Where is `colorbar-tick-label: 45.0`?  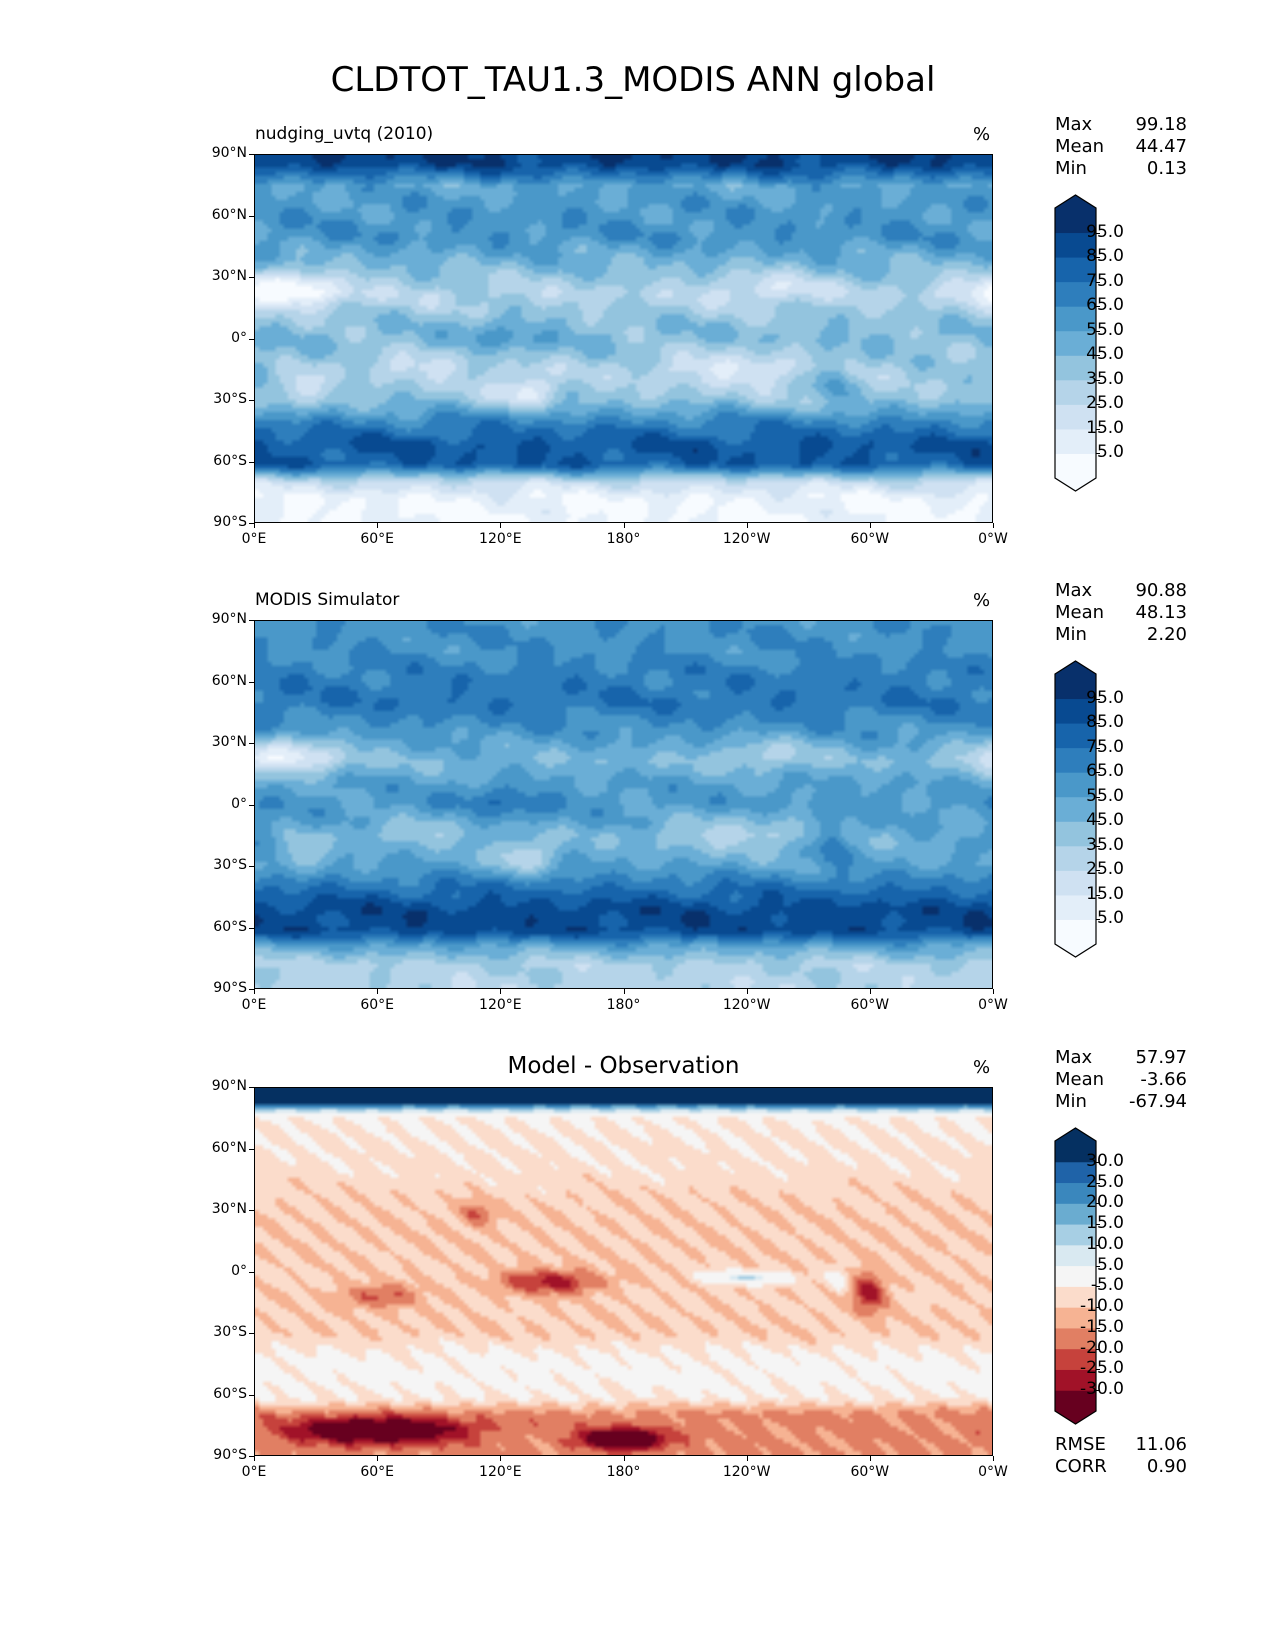
colorbar-tick-label: 45.0 is located at coordinates (1105, 354).